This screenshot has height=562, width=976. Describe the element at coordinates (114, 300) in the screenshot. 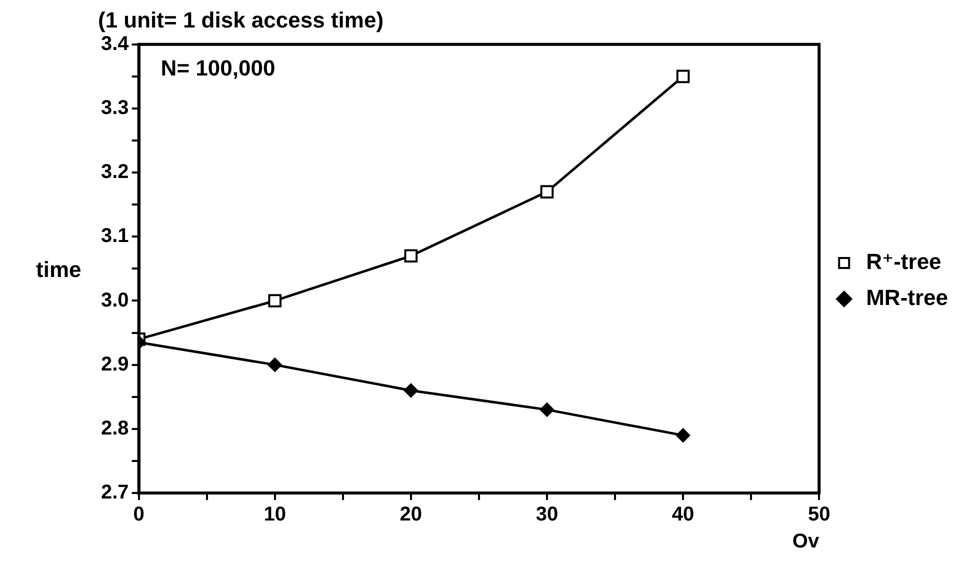

I see `y-tick-label: 3.0` at that location.